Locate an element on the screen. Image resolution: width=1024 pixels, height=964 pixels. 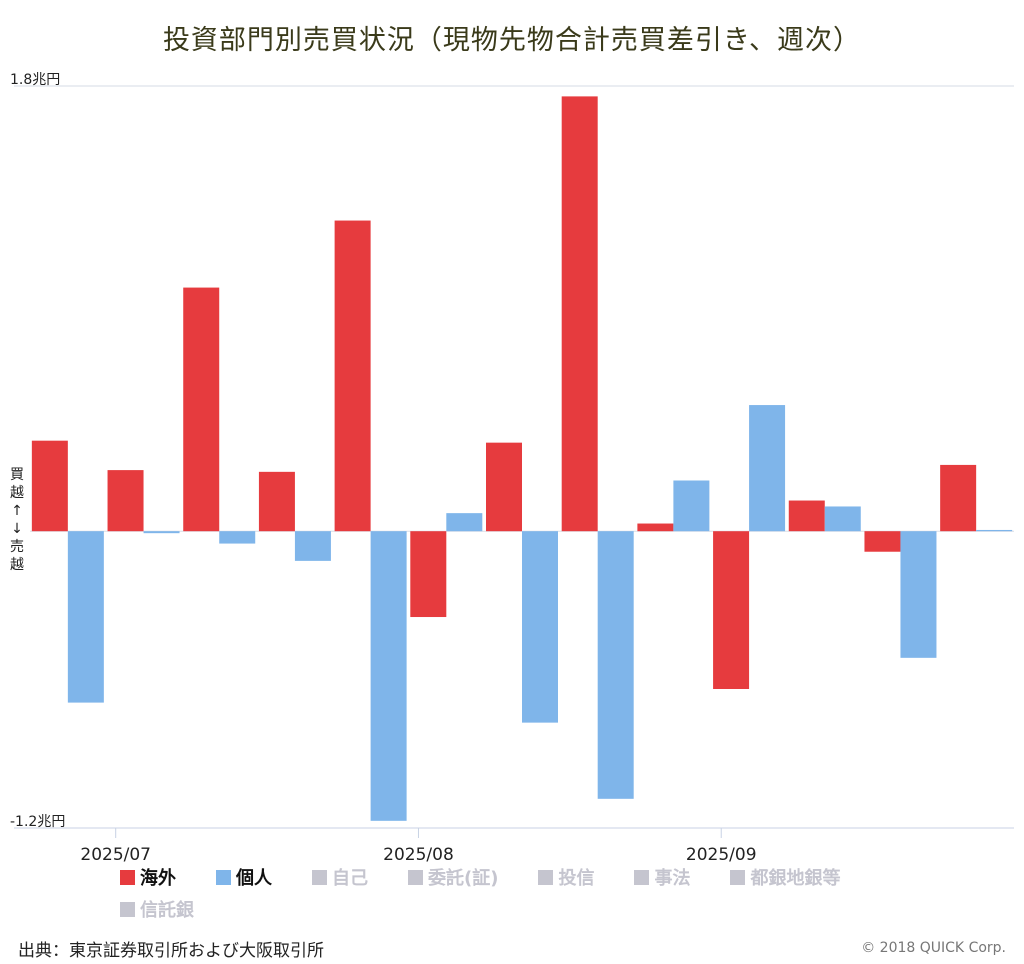
source-note: 出典：東京証券取引所および大阪取引所 is located at coordinates (171, 951).